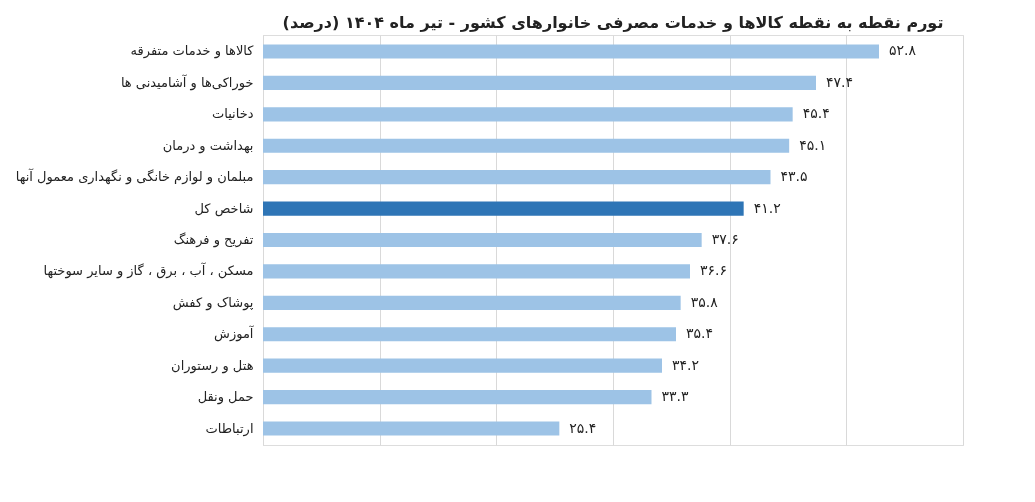 The width and height of the screenshot is (1035, 502). Describe the element at coordinates (813, 144) in the screenshot. I see `data-label: ۴۵.۱` at that location.